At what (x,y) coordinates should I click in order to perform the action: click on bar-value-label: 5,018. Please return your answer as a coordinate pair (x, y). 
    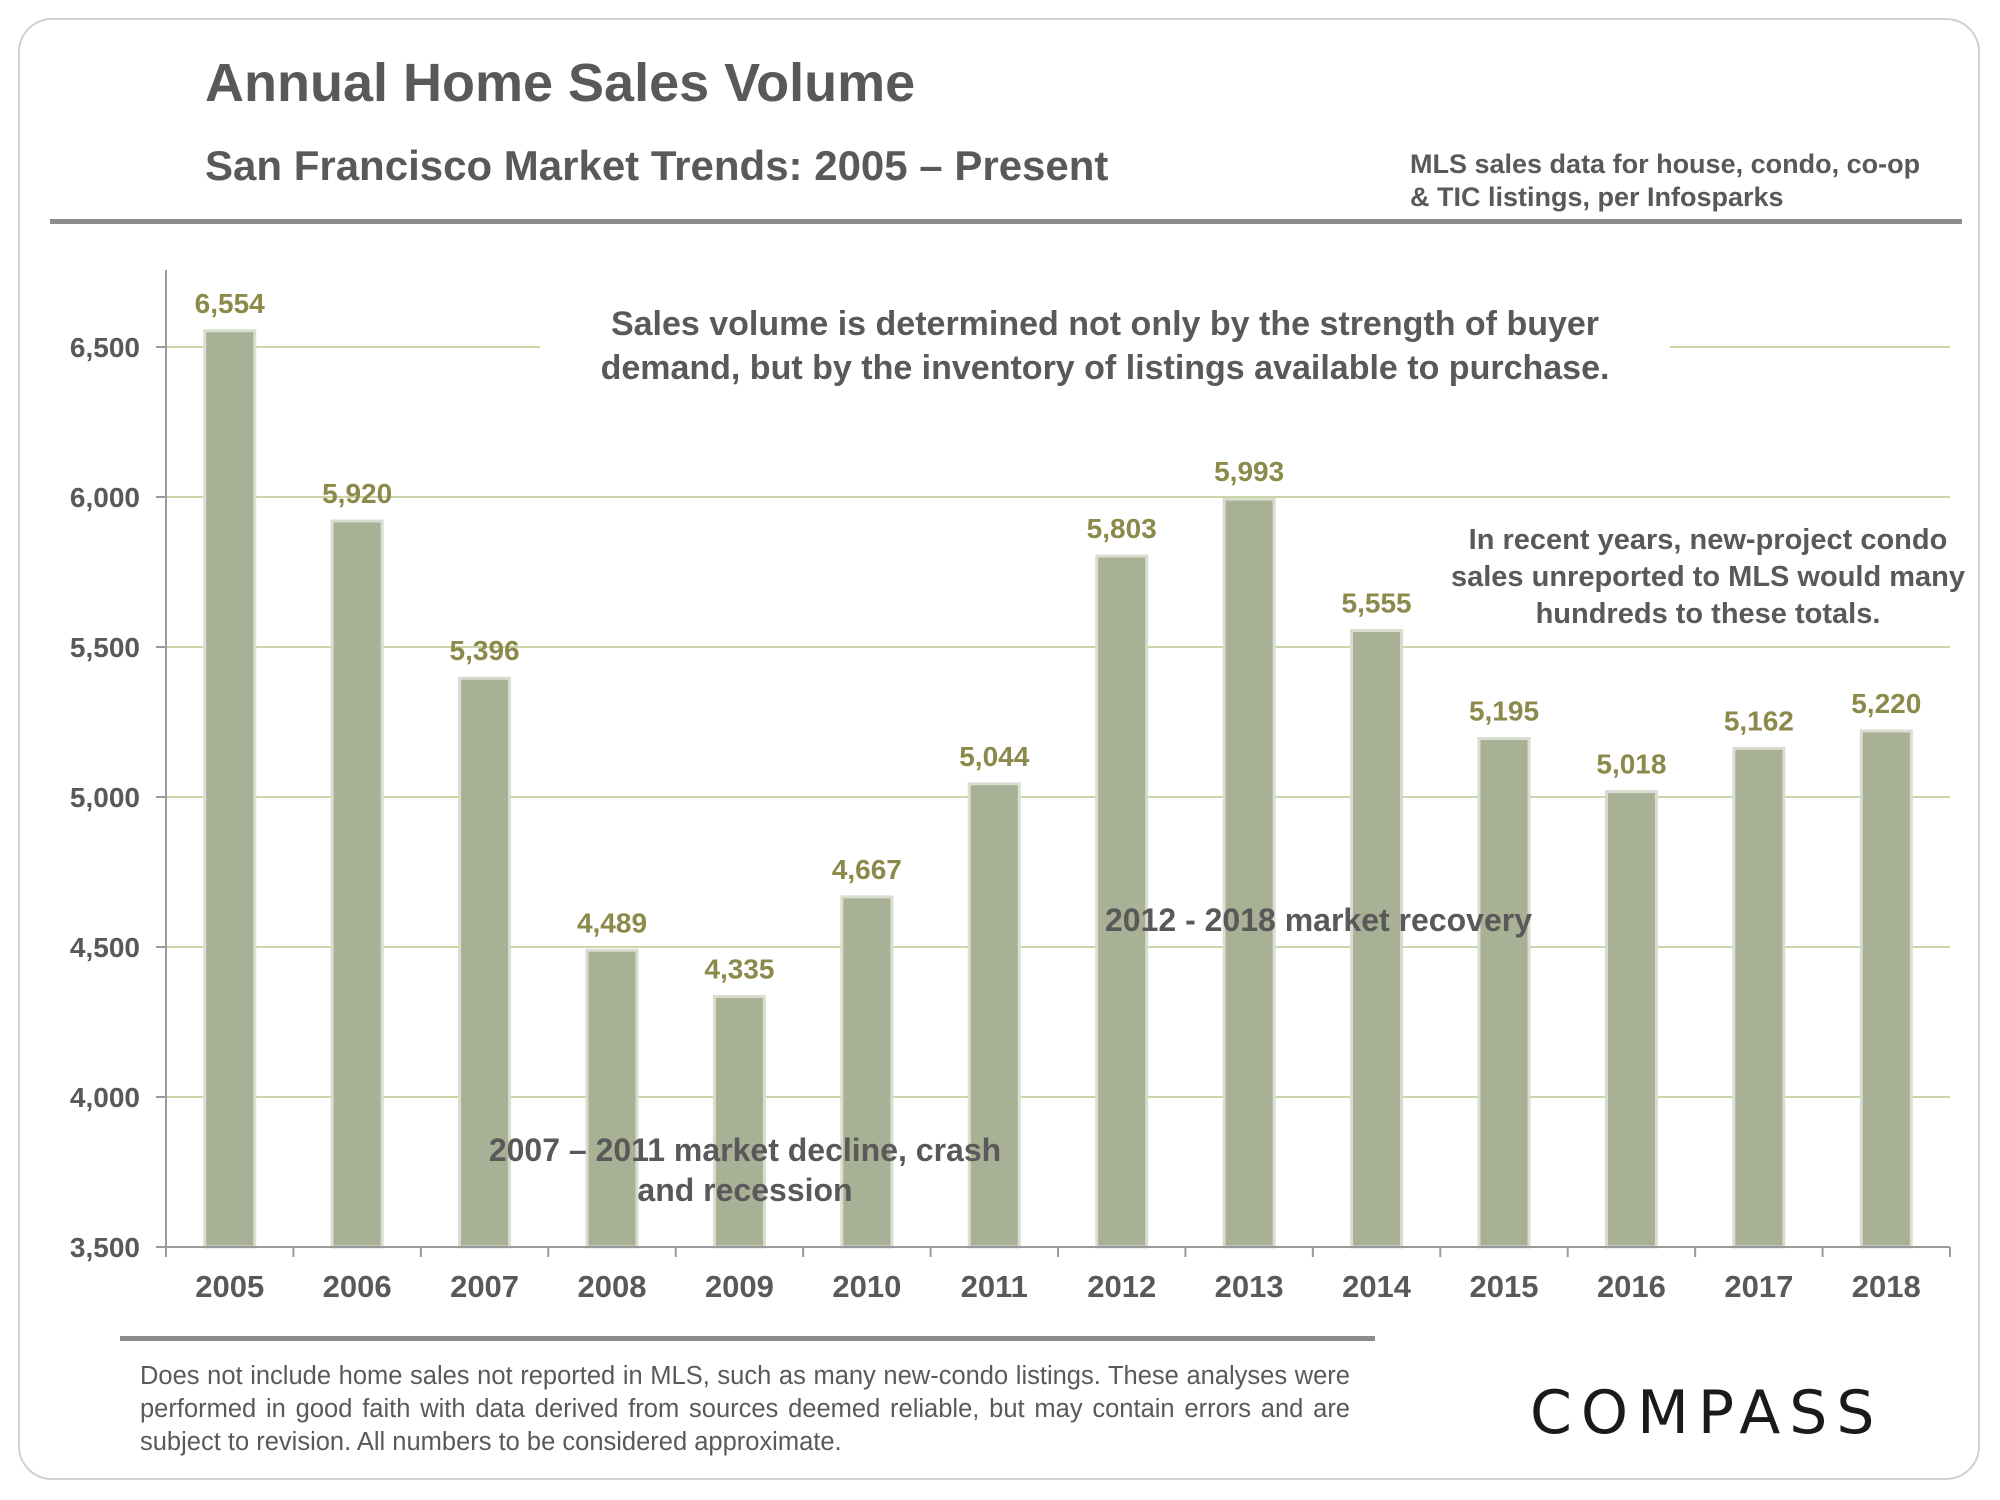
    Looking at the image, I should click on (1631, 764).